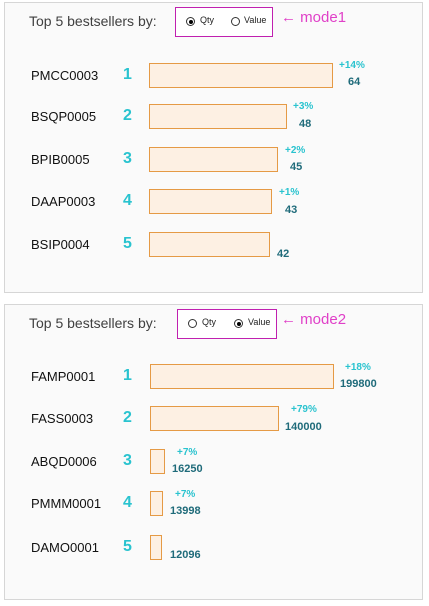 The width and height of the screenshot is (429, 606). I want to click on list-item: BPIB0005 3 +2% 45, so click(214, 160).